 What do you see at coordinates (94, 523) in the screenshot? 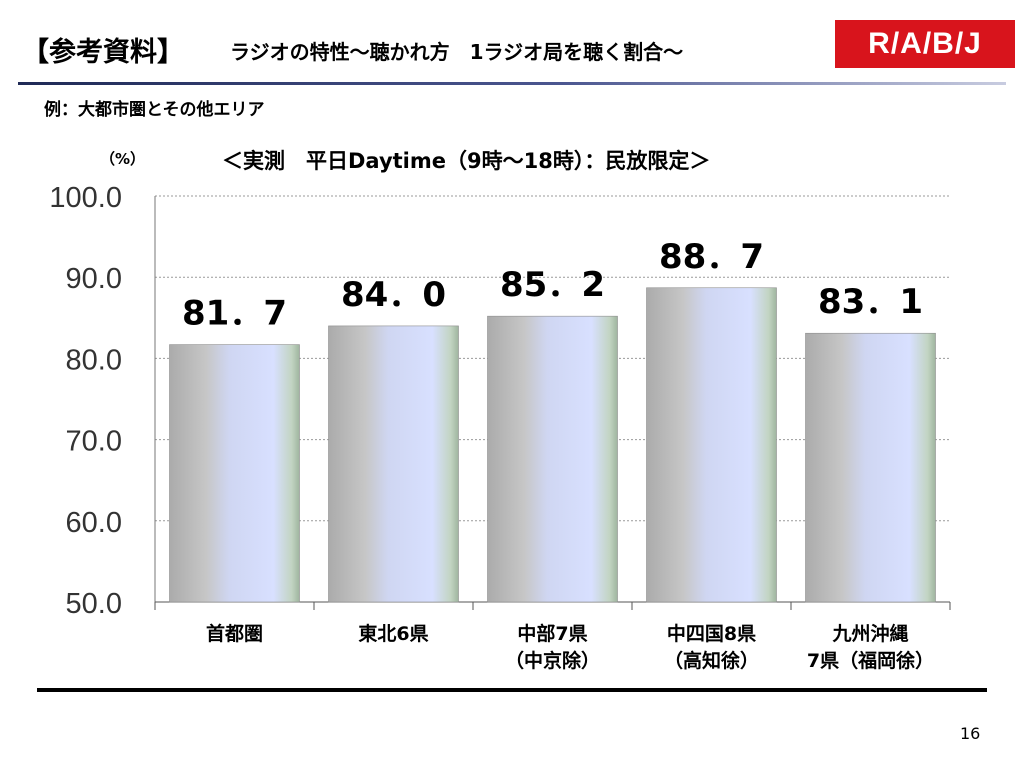
I see `y-tick-label: 60.0` at bounding box center [94, 523].